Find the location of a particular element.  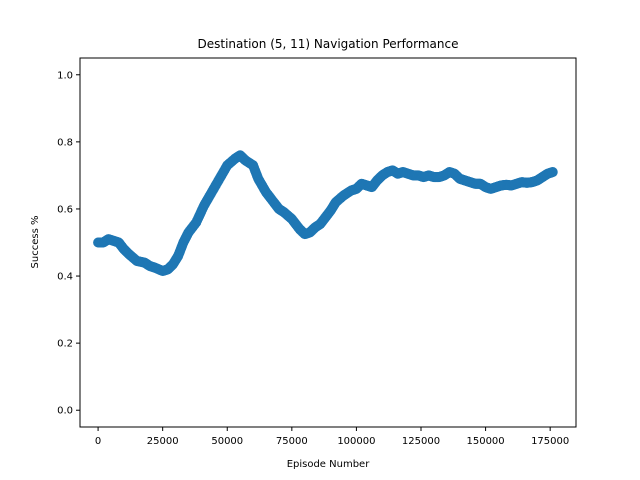

x-tick-label: 50000 is located at coordinates (227, 441).